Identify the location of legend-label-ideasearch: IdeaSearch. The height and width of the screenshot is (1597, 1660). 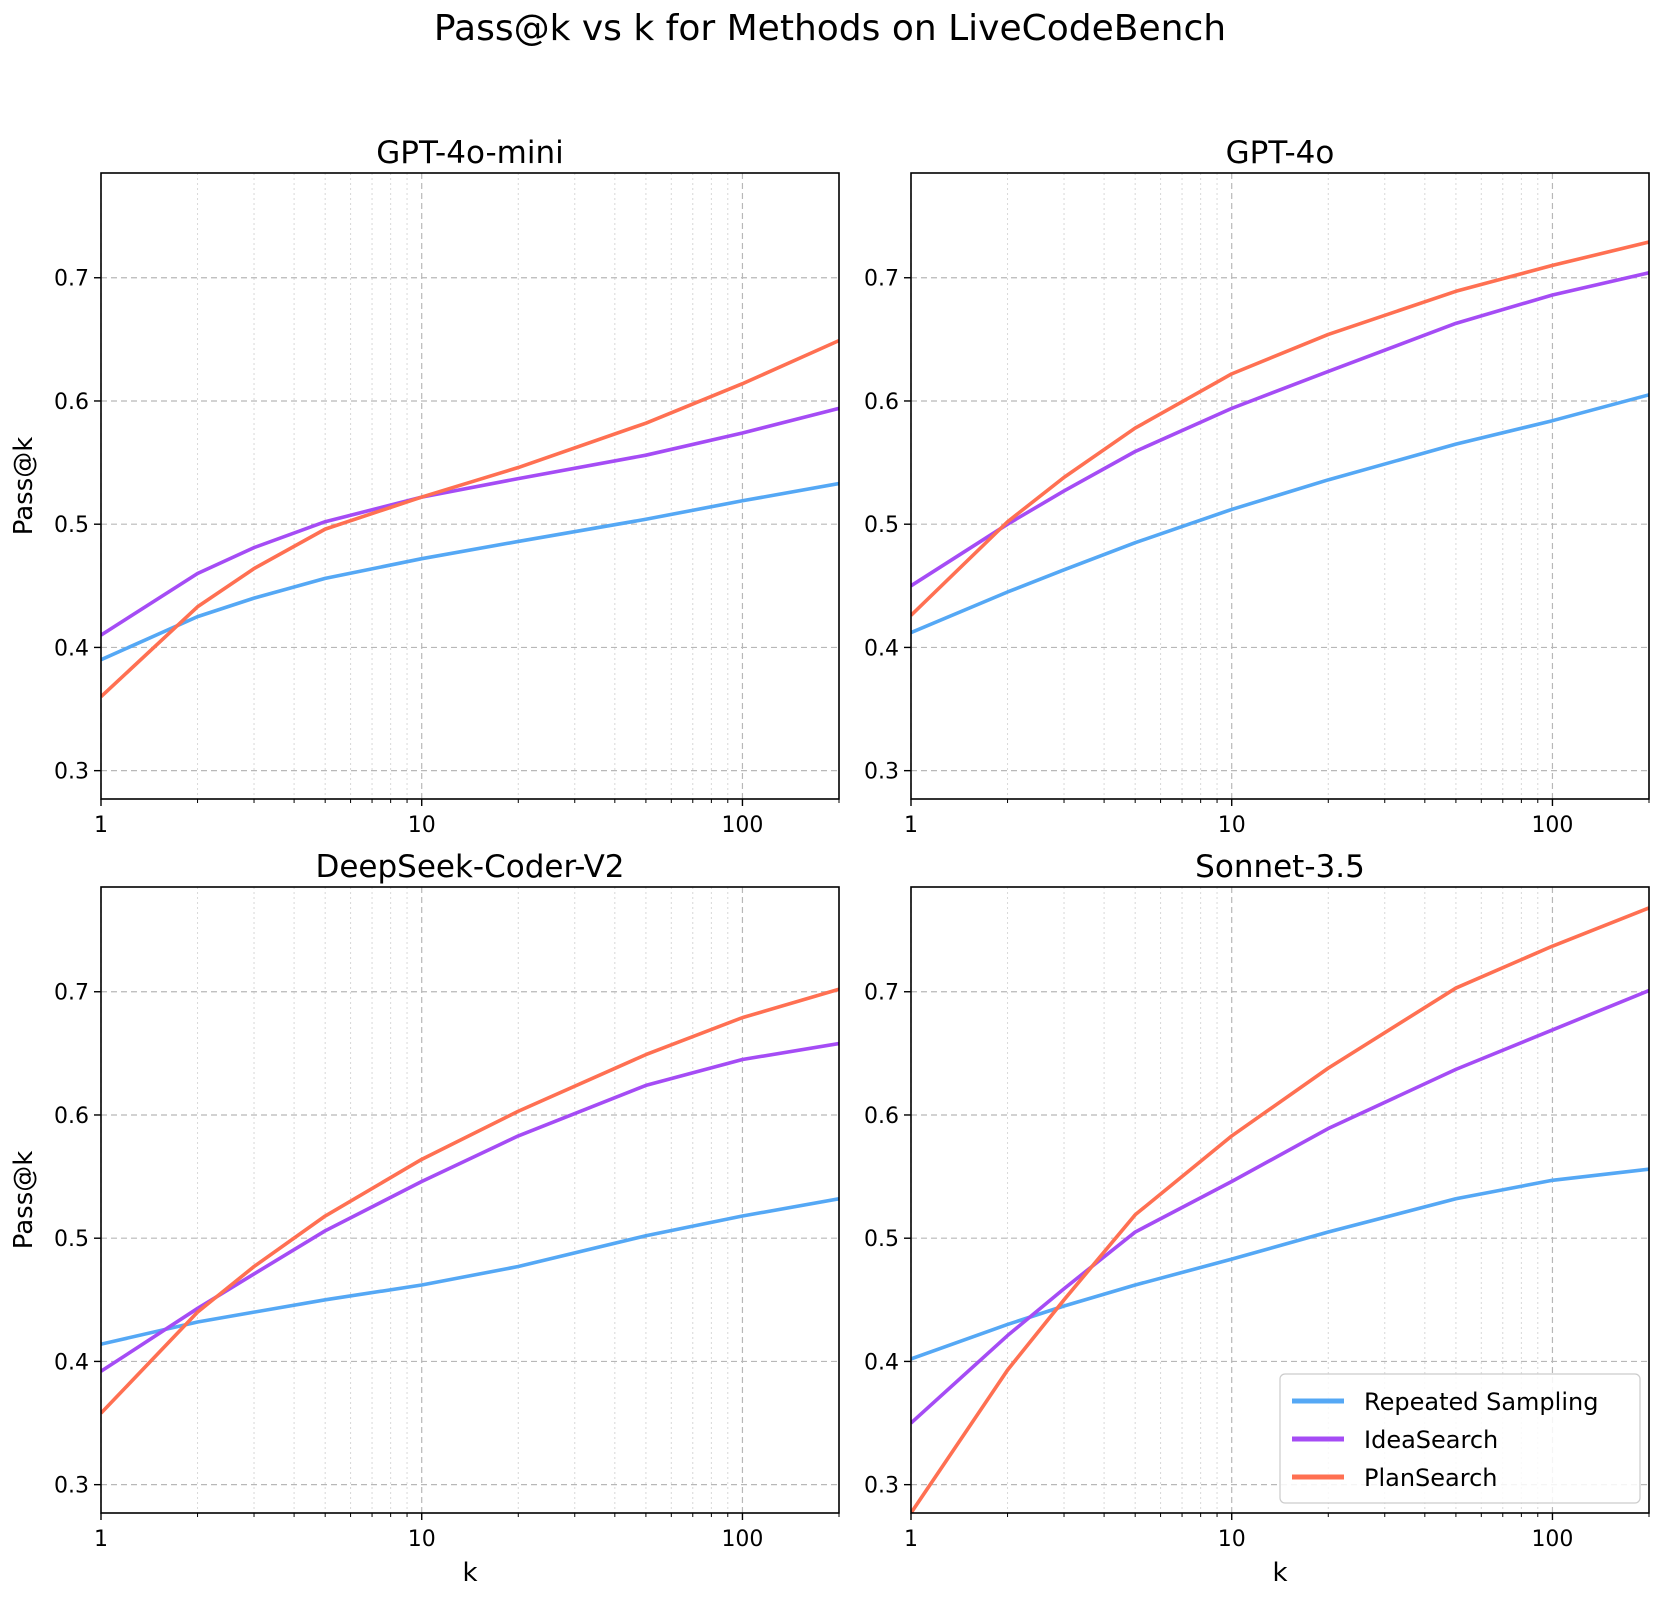
(1431, 1440).